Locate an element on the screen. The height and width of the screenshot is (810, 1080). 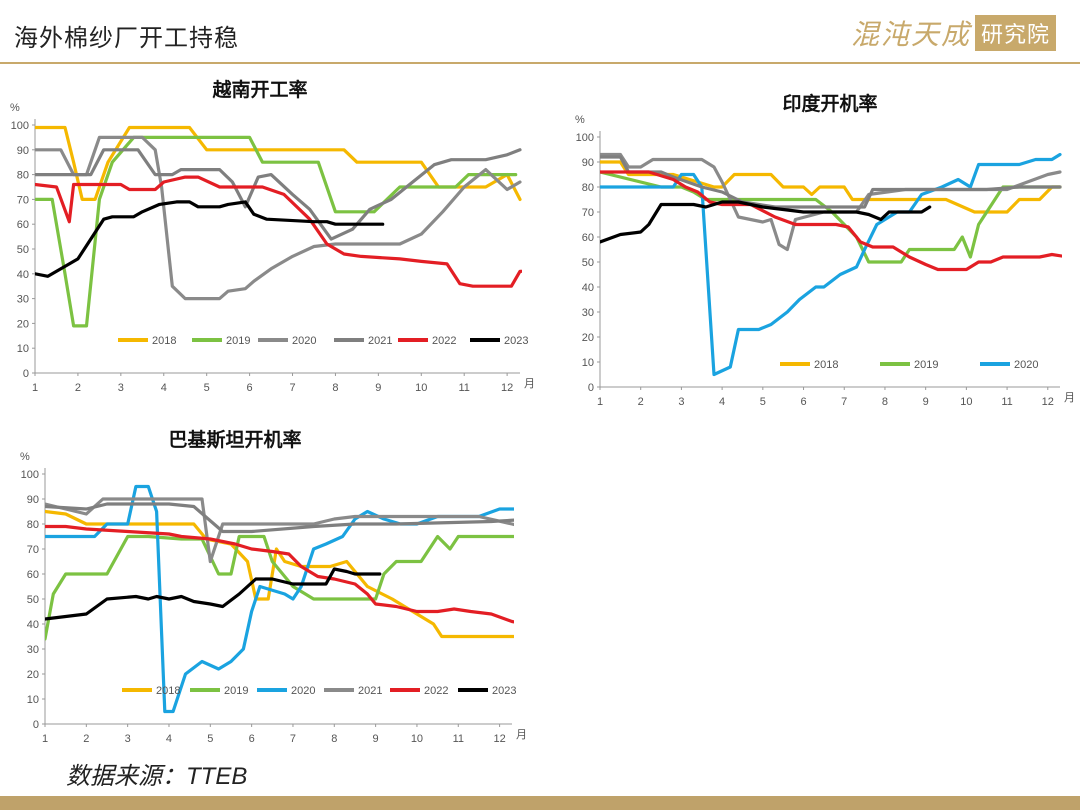
legend-label: 2023 is located at coordinates (504, 691).